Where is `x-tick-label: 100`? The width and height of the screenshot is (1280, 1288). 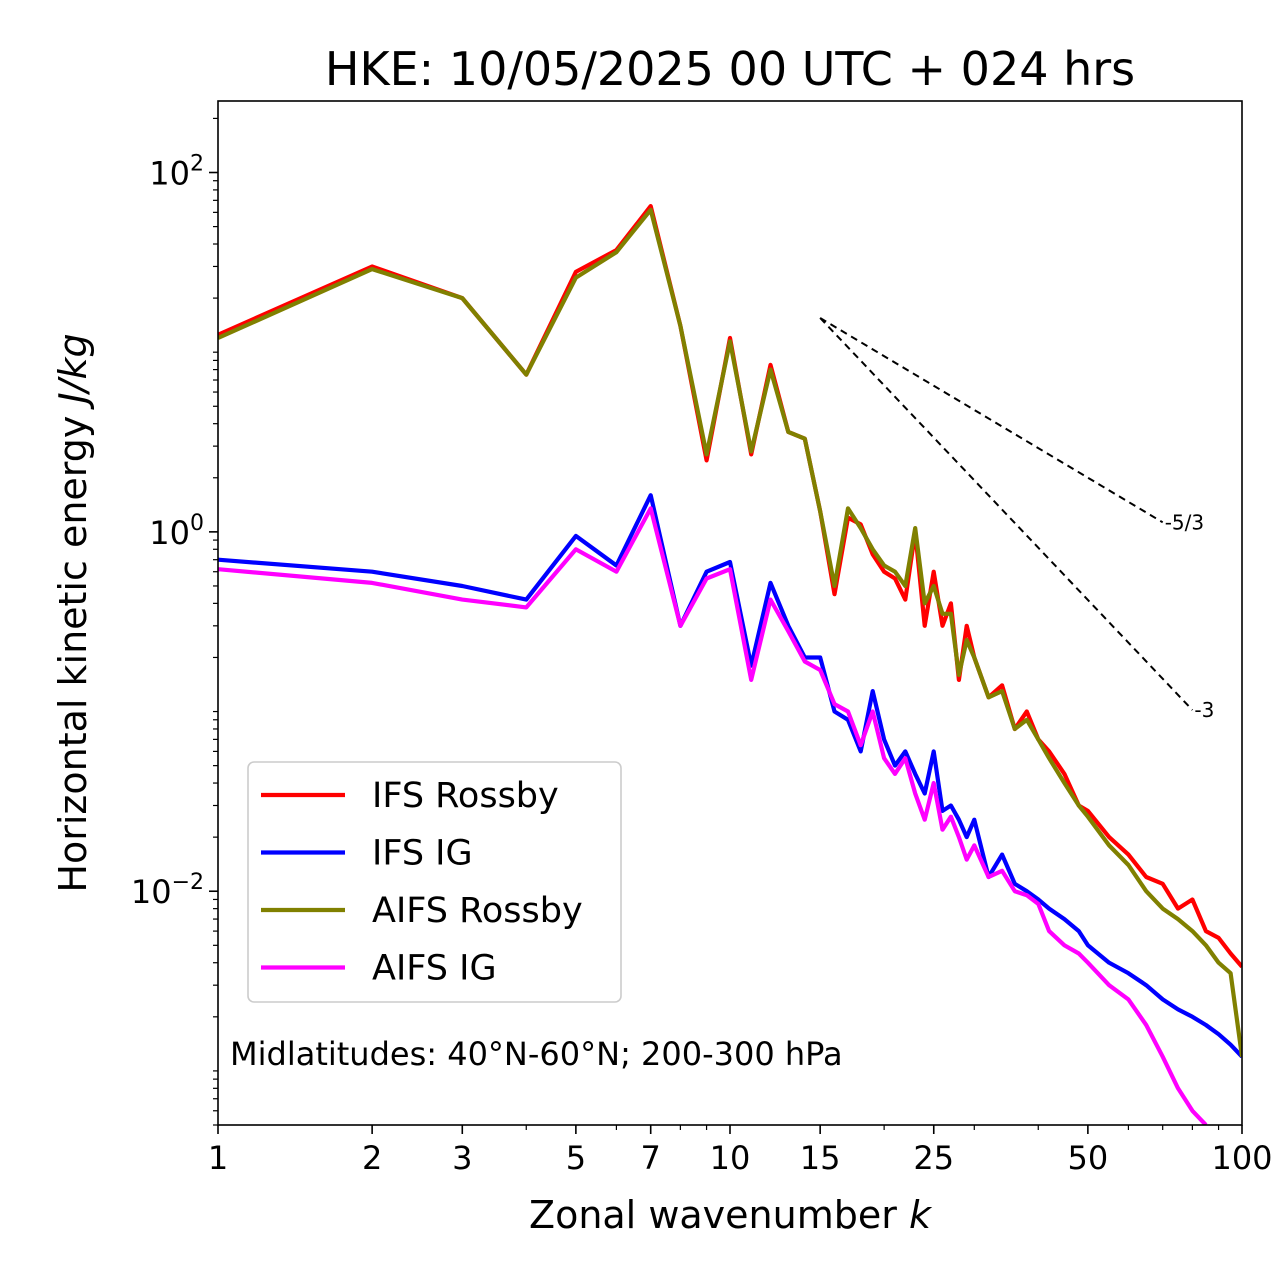 x-tick-label: 100 is located at coordinates (1241, 1158).